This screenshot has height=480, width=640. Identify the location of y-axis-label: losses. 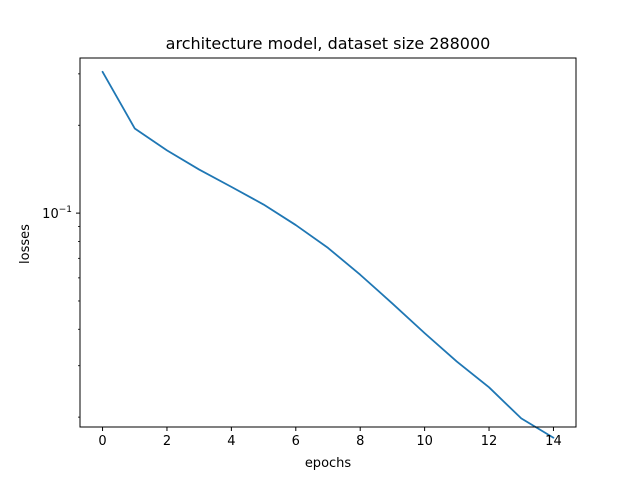
(25, 244).